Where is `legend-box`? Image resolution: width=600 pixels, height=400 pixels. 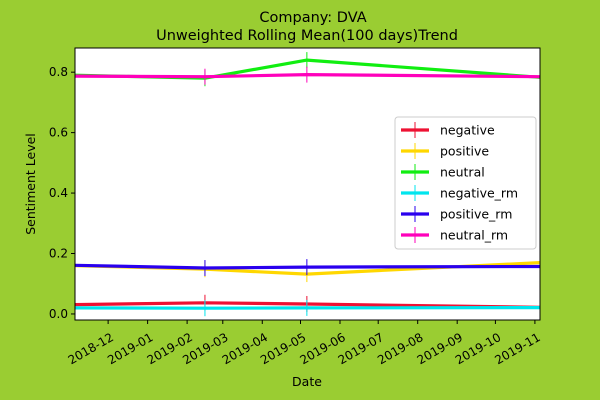 legend-box is located at coordinates (465, 183).